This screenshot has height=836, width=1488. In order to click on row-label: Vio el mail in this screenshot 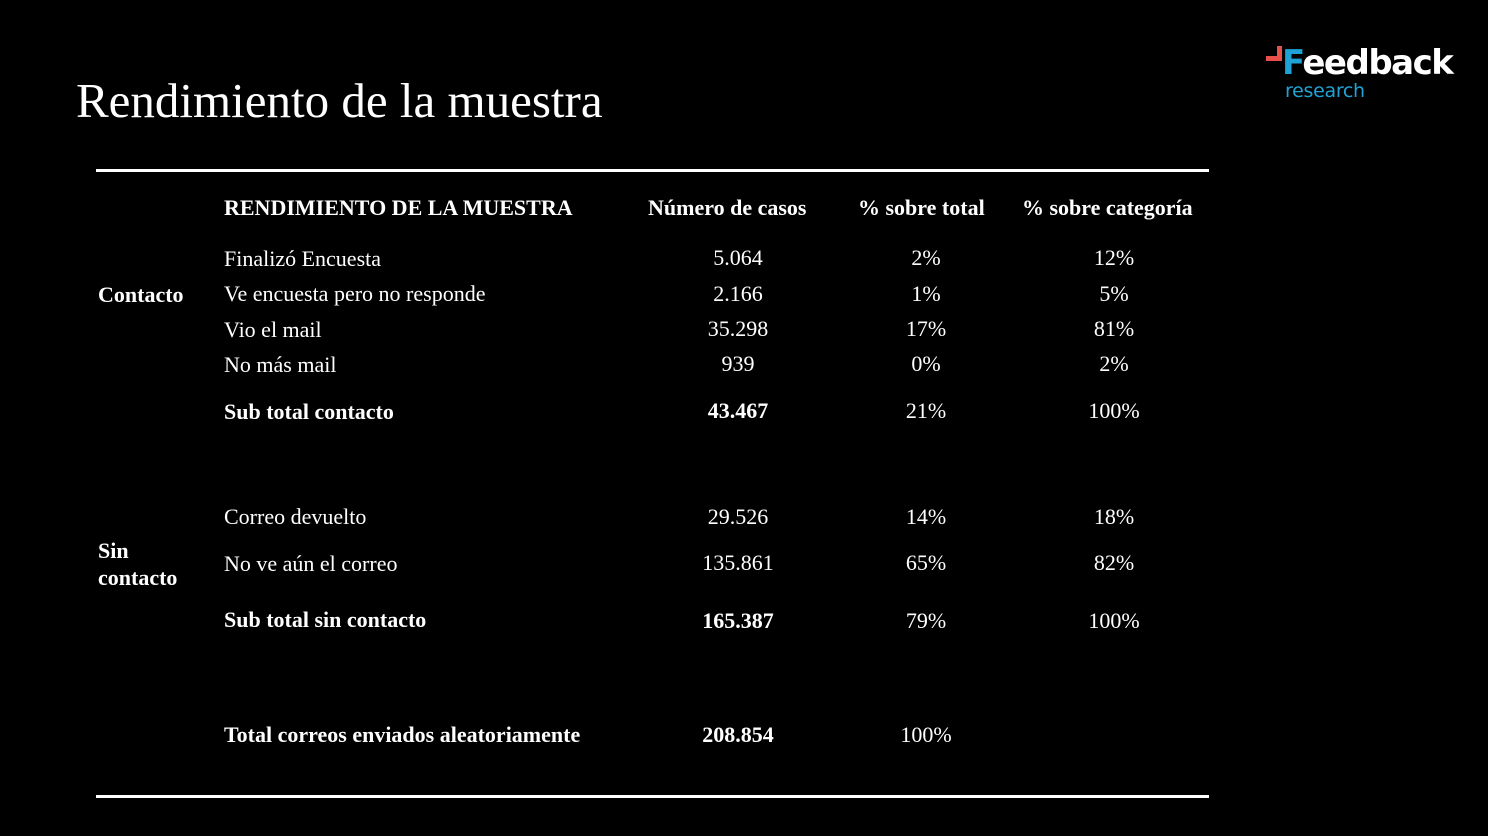, I will do `click(273, 329)`.